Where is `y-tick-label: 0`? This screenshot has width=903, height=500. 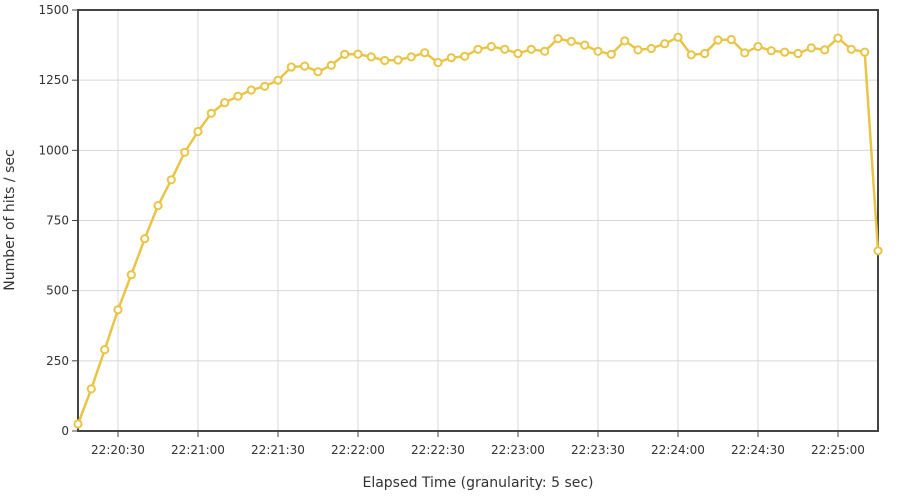
y-tick-label: 0 is located at coordinates (65, 431).